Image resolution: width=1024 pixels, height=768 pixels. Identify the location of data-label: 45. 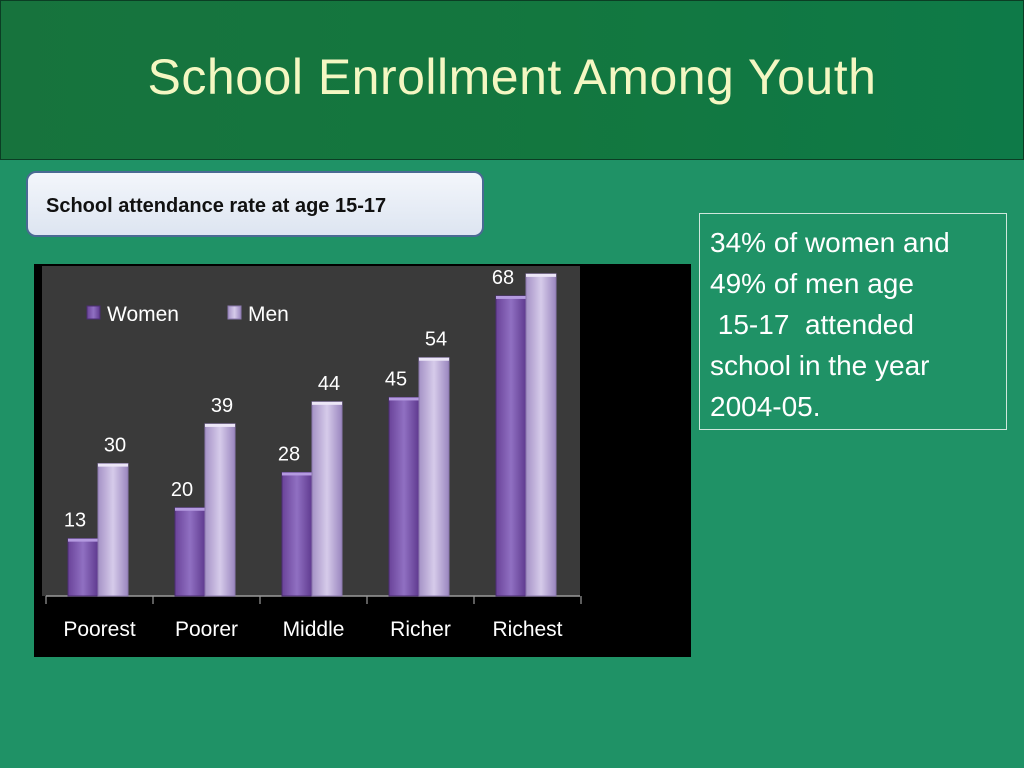
(396, 379).